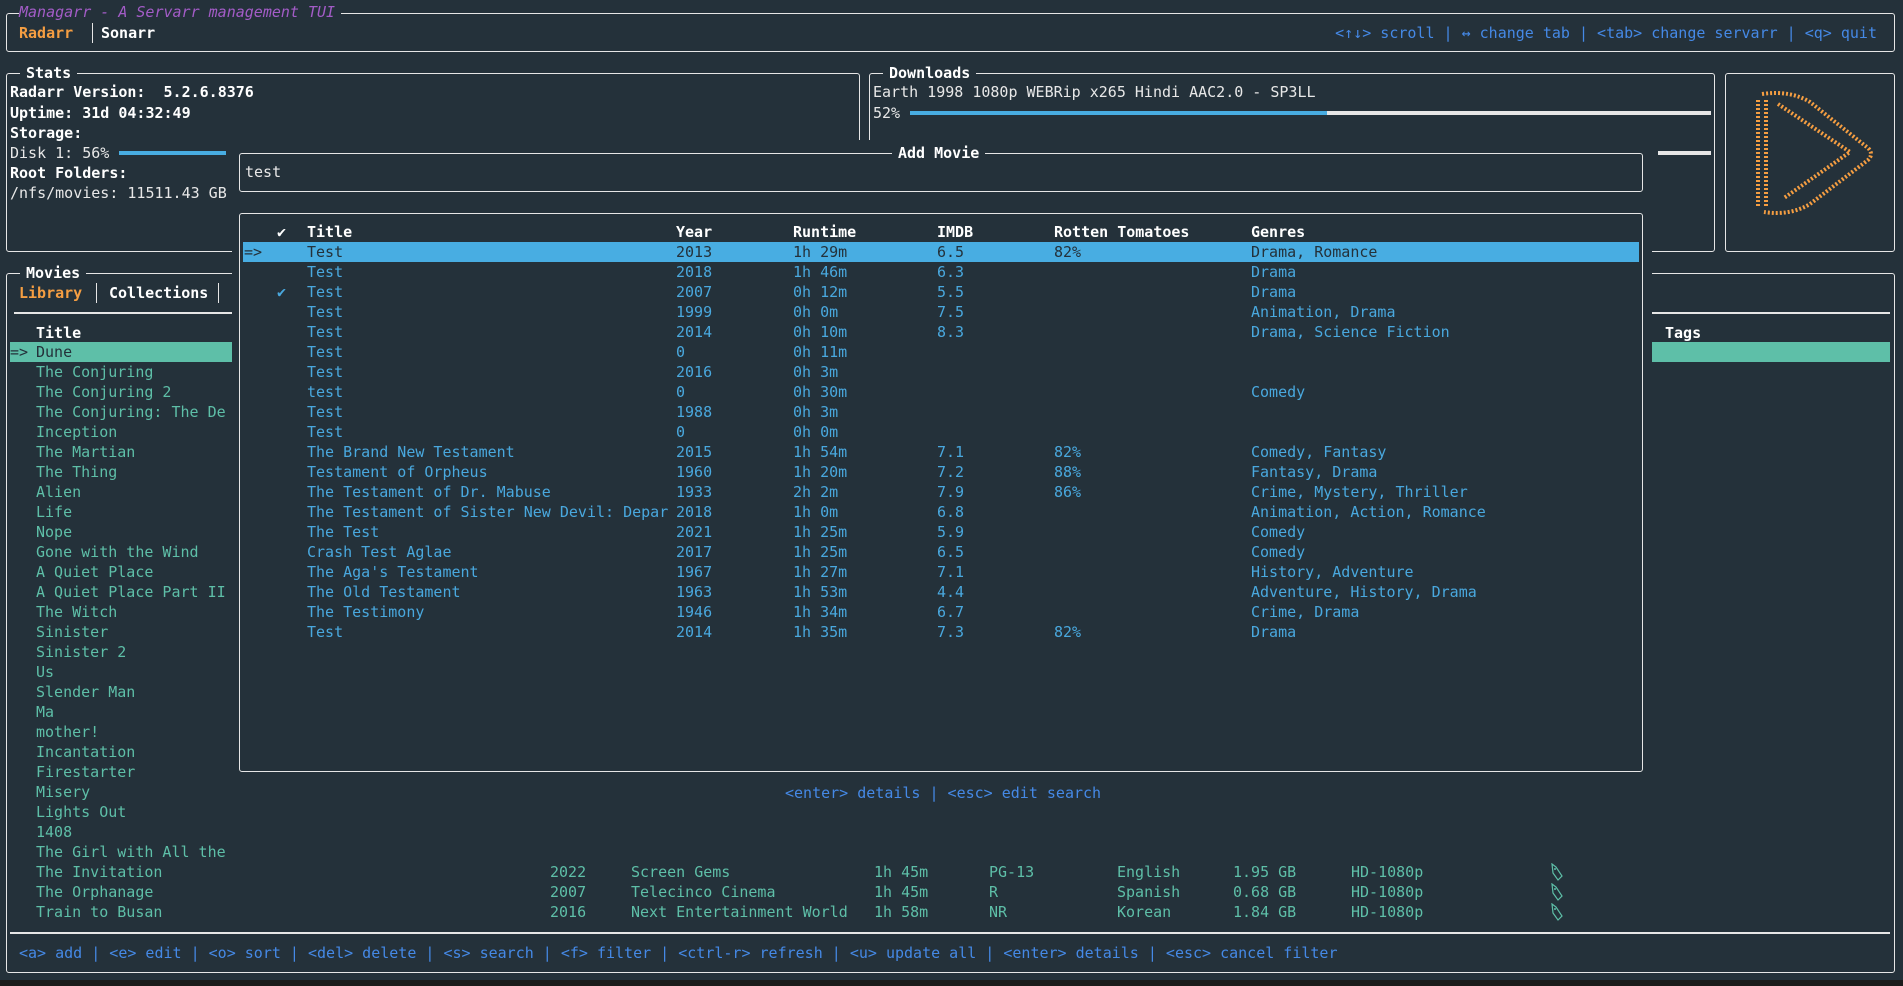  Describe the element at coordinates (1278, 532) in the screenshot. I see `search-row-genres: Comedy` at that location.